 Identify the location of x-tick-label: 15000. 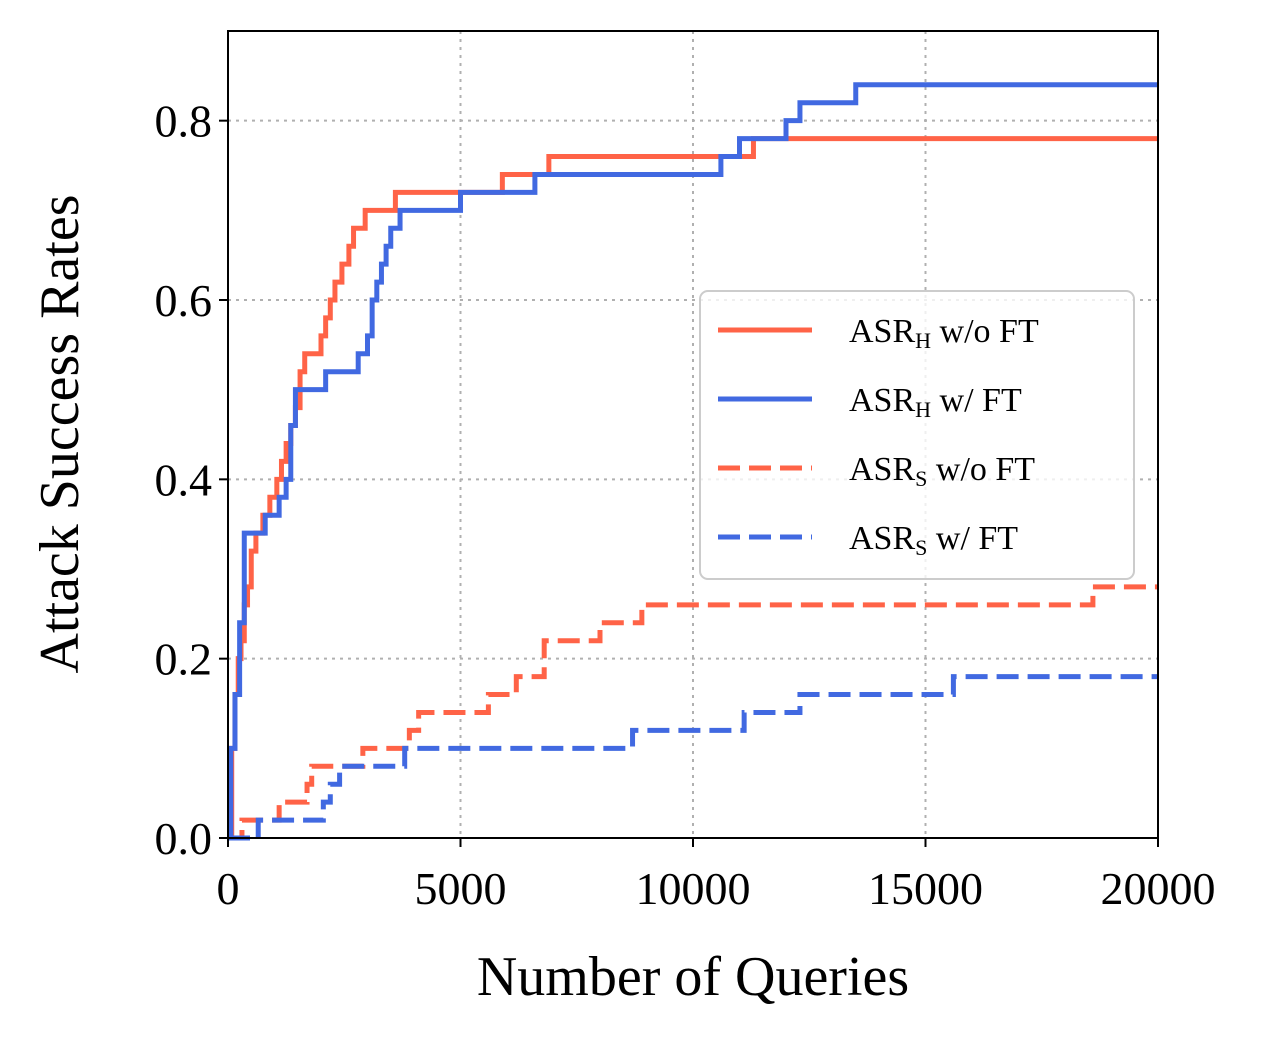
(925, 888).